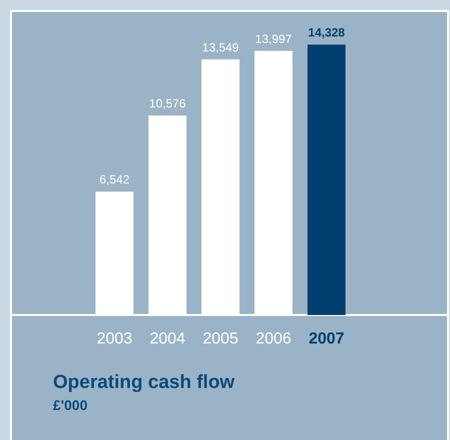 The image size is (450, 440). Describe the element at coordinates (167, 103) in the screenshot. I see `data-label: 10,576` at that location.